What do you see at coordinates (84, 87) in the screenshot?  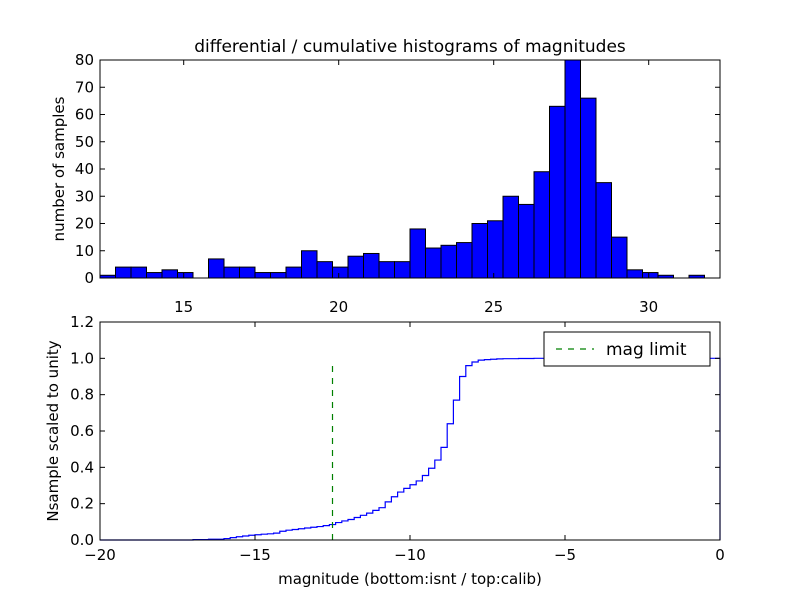 I see `top-y-tick-label: 70` at bounding box center [84, 87].